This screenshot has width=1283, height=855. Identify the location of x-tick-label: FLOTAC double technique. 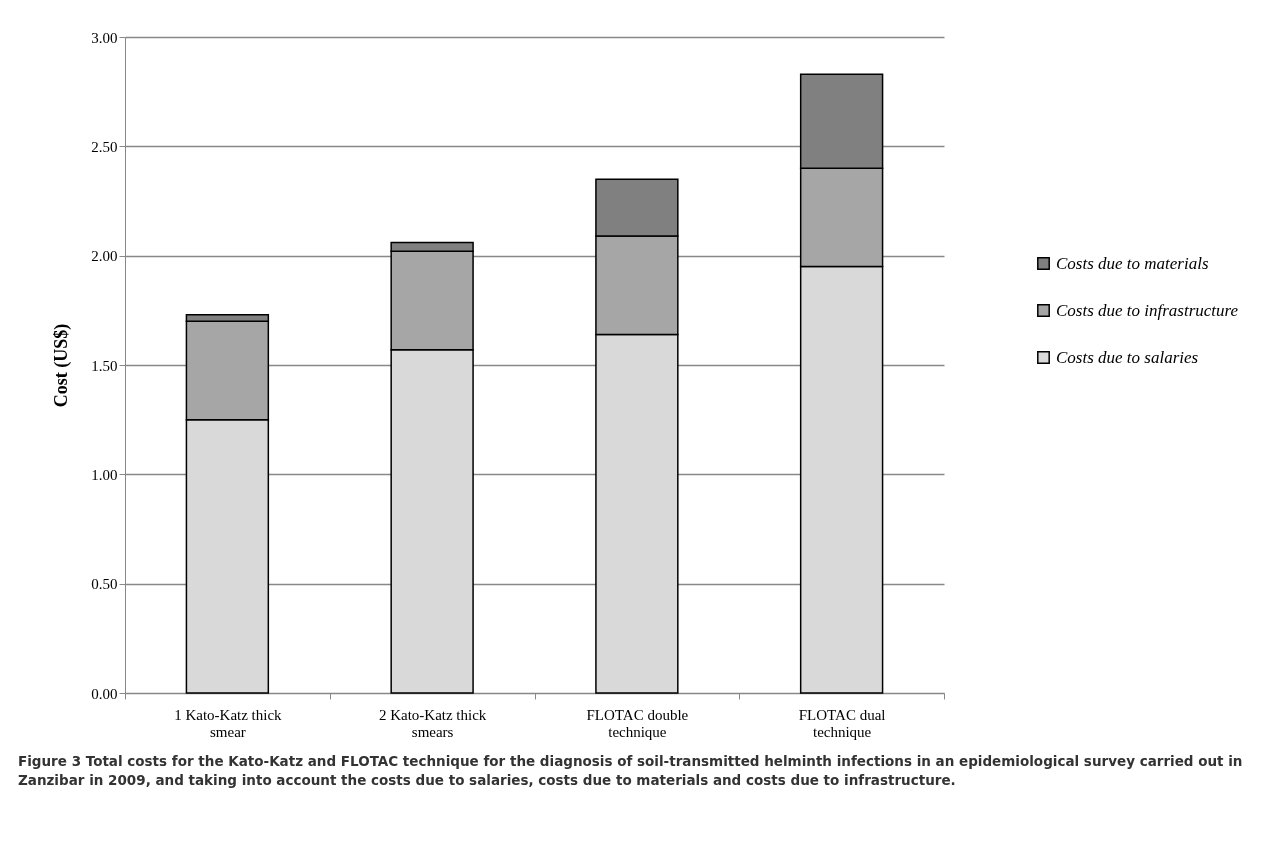
(637, 723).